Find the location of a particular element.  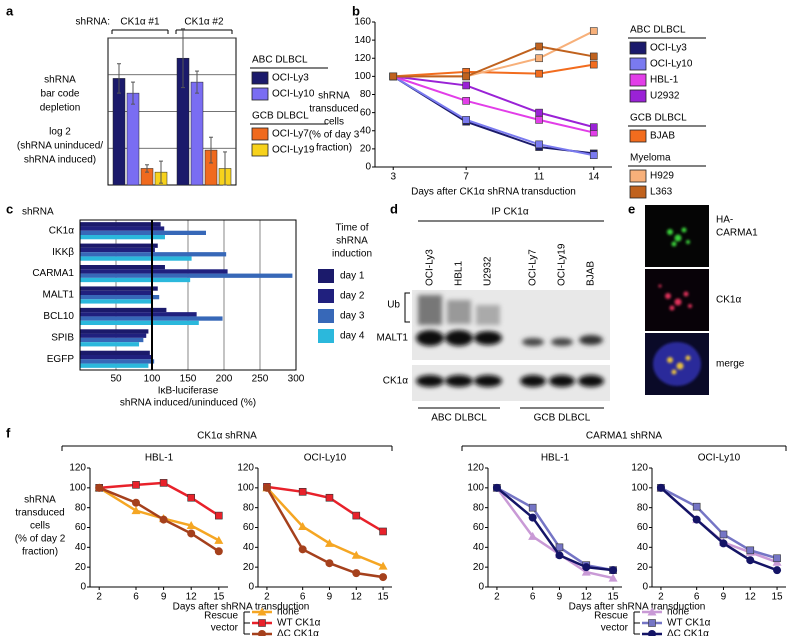

group-title: CARMA1 shRNA is located at coordinates (624, 436).